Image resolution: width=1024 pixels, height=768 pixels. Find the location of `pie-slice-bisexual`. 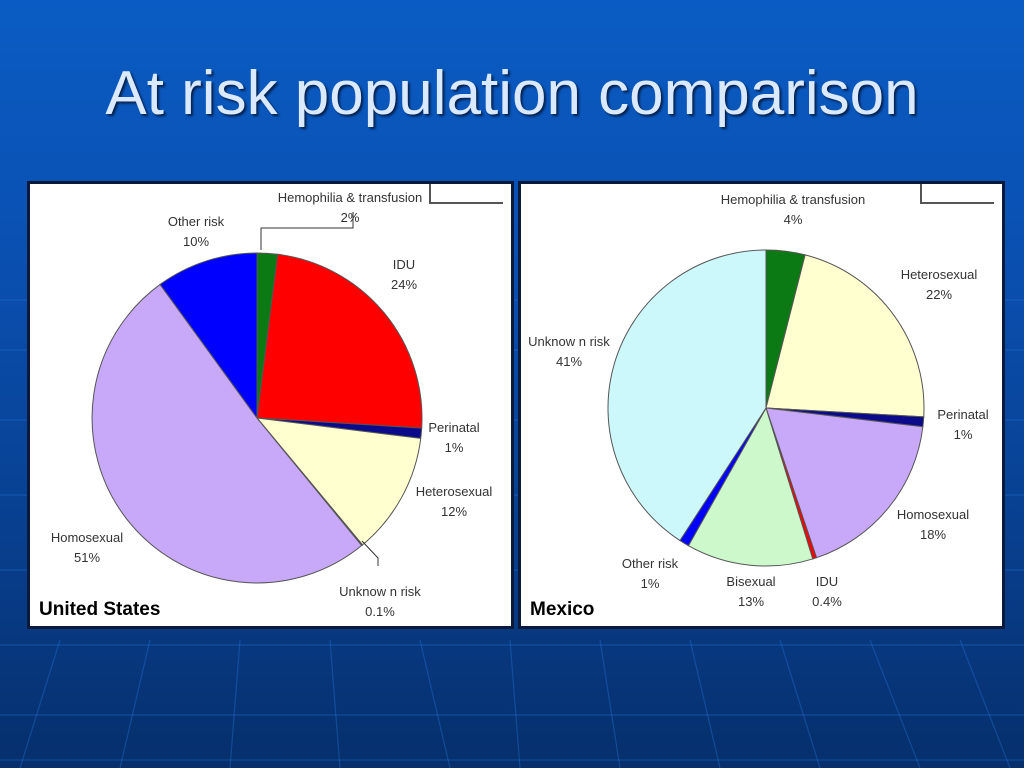

pie-slice-bisexual is located at coordinates (750, 486).